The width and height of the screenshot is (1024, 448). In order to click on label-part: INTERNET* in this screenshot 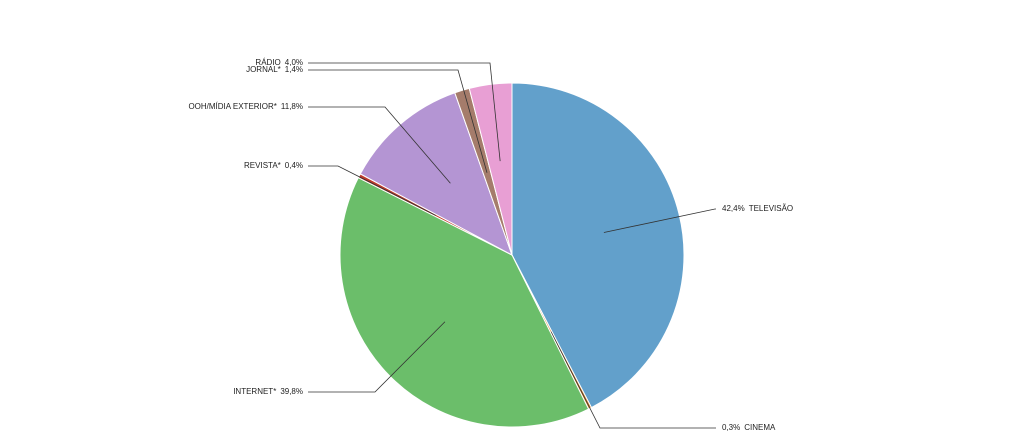, I will do `click(254, 391)`.